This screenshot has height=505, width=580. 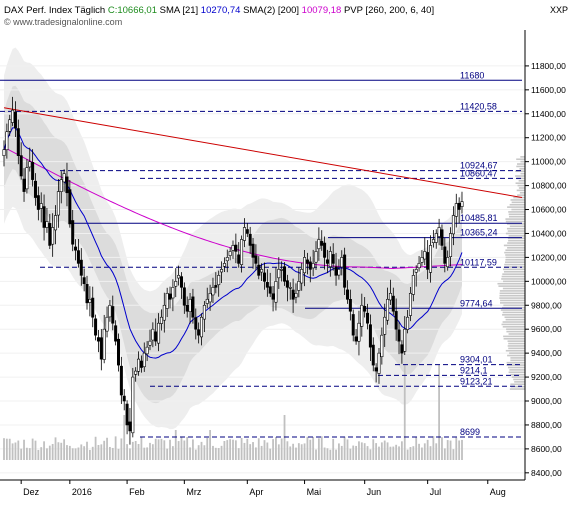 What do you see at coordinates (63, 22) in the screenshot?
I see `copyright-label: © www.tradesignalonline.com` at bounding box center [63, 22].